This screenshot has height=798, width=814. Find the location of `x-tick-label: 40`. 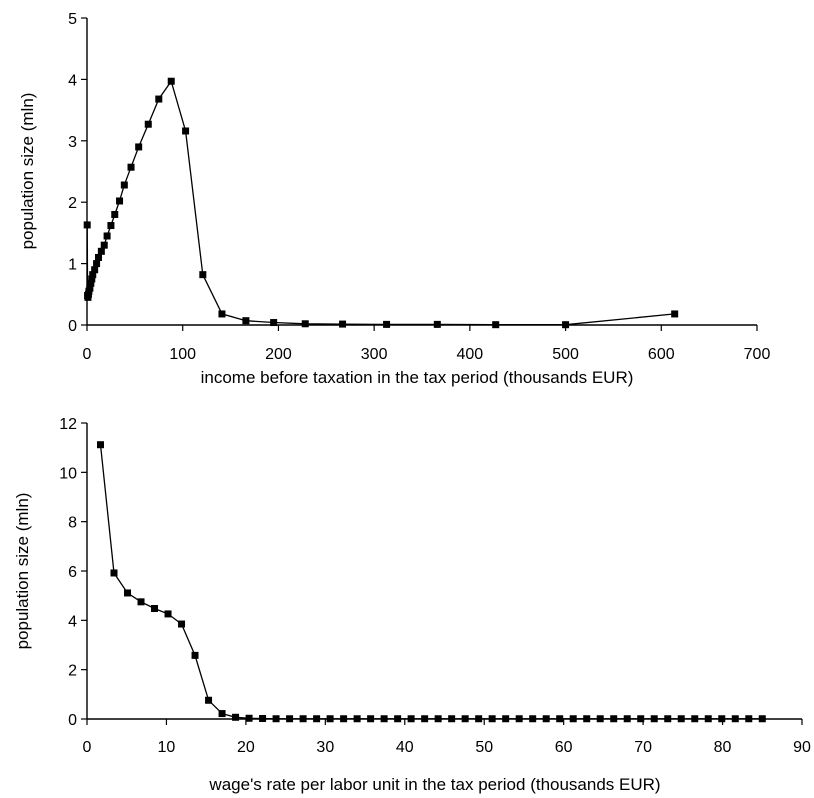

x-tick-label: 40 is located at coordinates (405, 747).